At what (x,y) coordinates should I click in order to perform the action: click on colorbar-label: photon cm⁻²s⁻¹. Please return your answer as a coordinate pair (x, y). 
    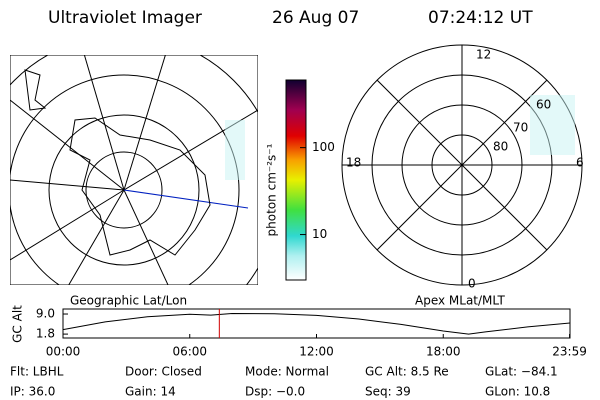
    Looking at the image, I should click on (272, 189).